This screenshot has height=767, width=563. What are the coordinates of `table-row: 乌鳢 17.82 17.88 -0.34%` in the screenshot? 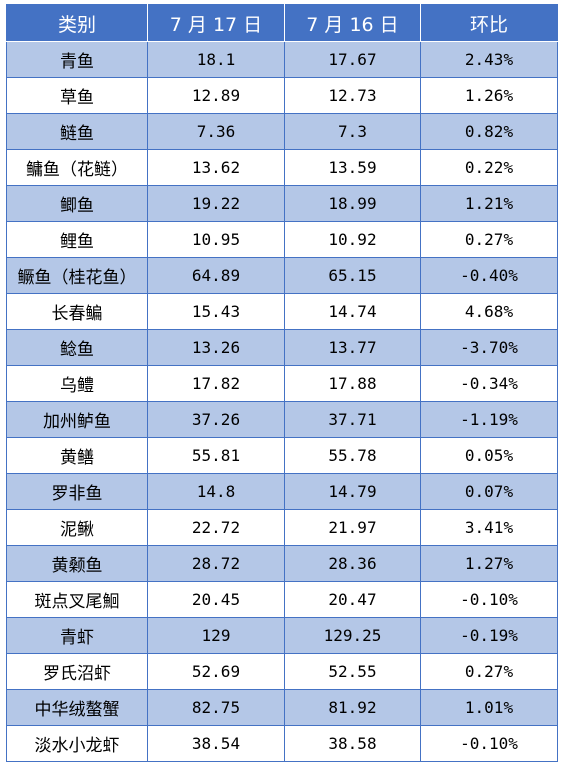 It's located at (282, 383).